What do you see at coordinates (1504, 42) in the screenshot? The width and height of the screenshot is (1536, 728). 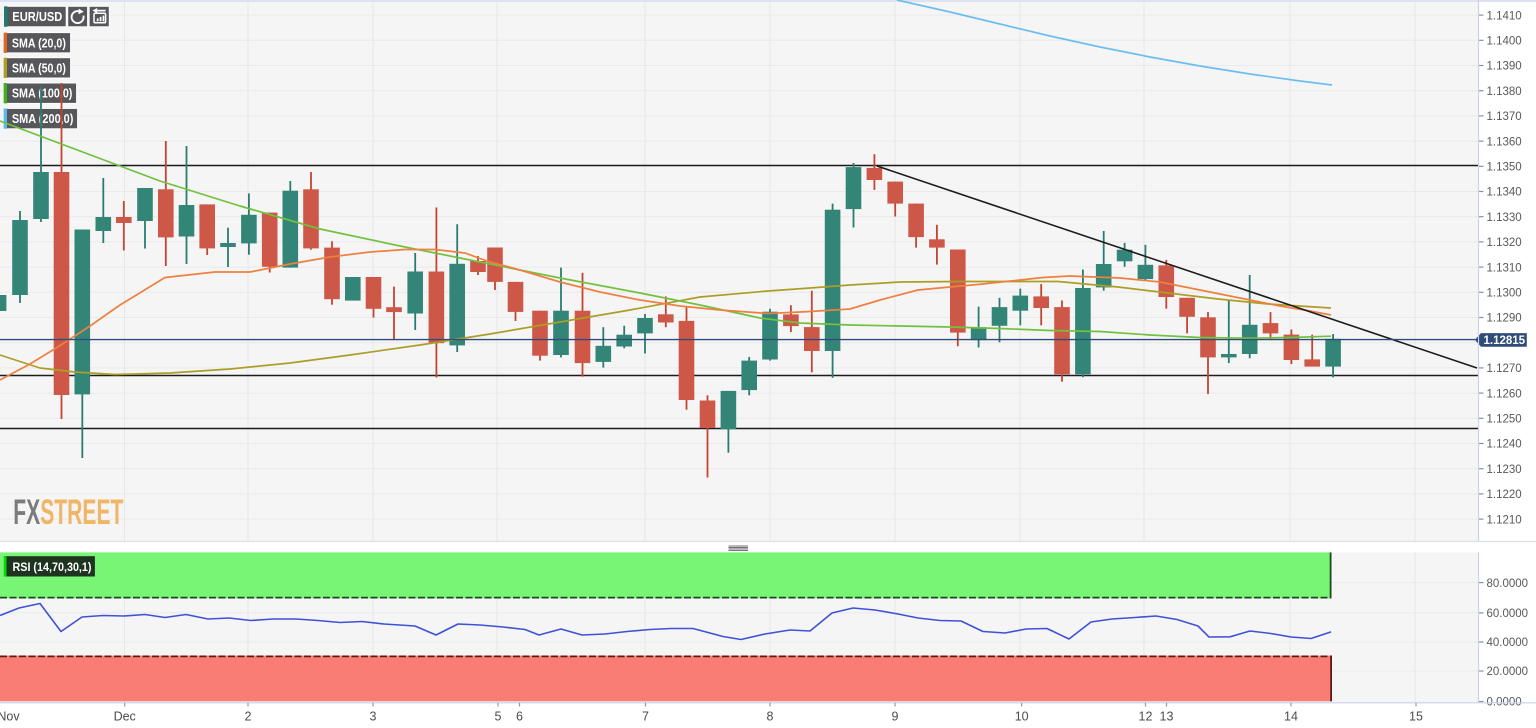 I see `svg-text: 1.1400` at bounding box center [1504, 42].